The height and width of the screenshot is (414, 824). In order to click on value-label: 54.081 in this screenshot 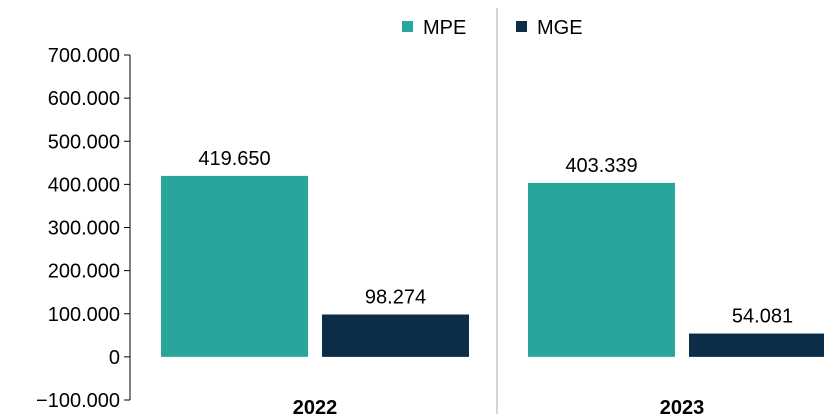, I will do `click(762, 317)`.